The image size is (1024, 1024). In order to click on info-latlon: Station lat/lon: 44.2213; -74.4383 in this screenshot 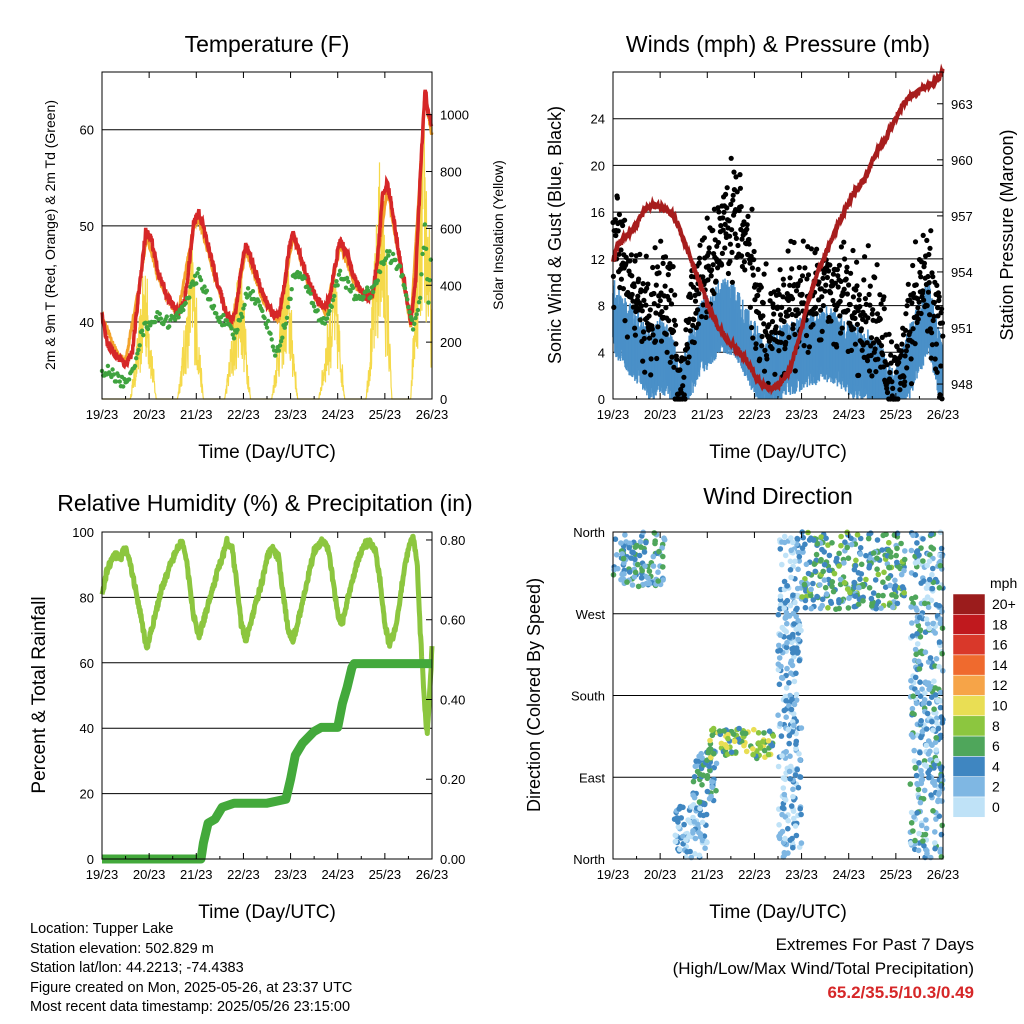, I will do `click(137, 968)`.